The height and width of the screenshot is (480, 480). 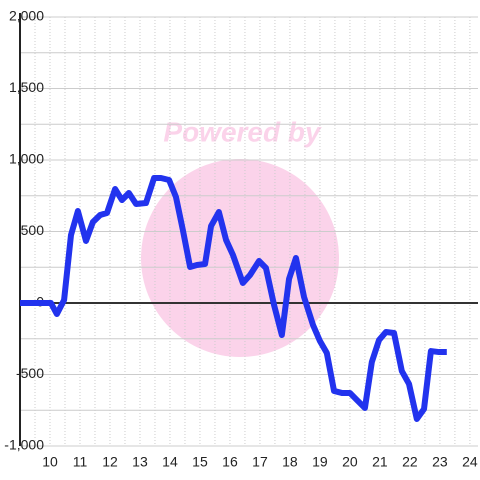 I want to click on x-tick-label: 23, so click(x=440, y=462).